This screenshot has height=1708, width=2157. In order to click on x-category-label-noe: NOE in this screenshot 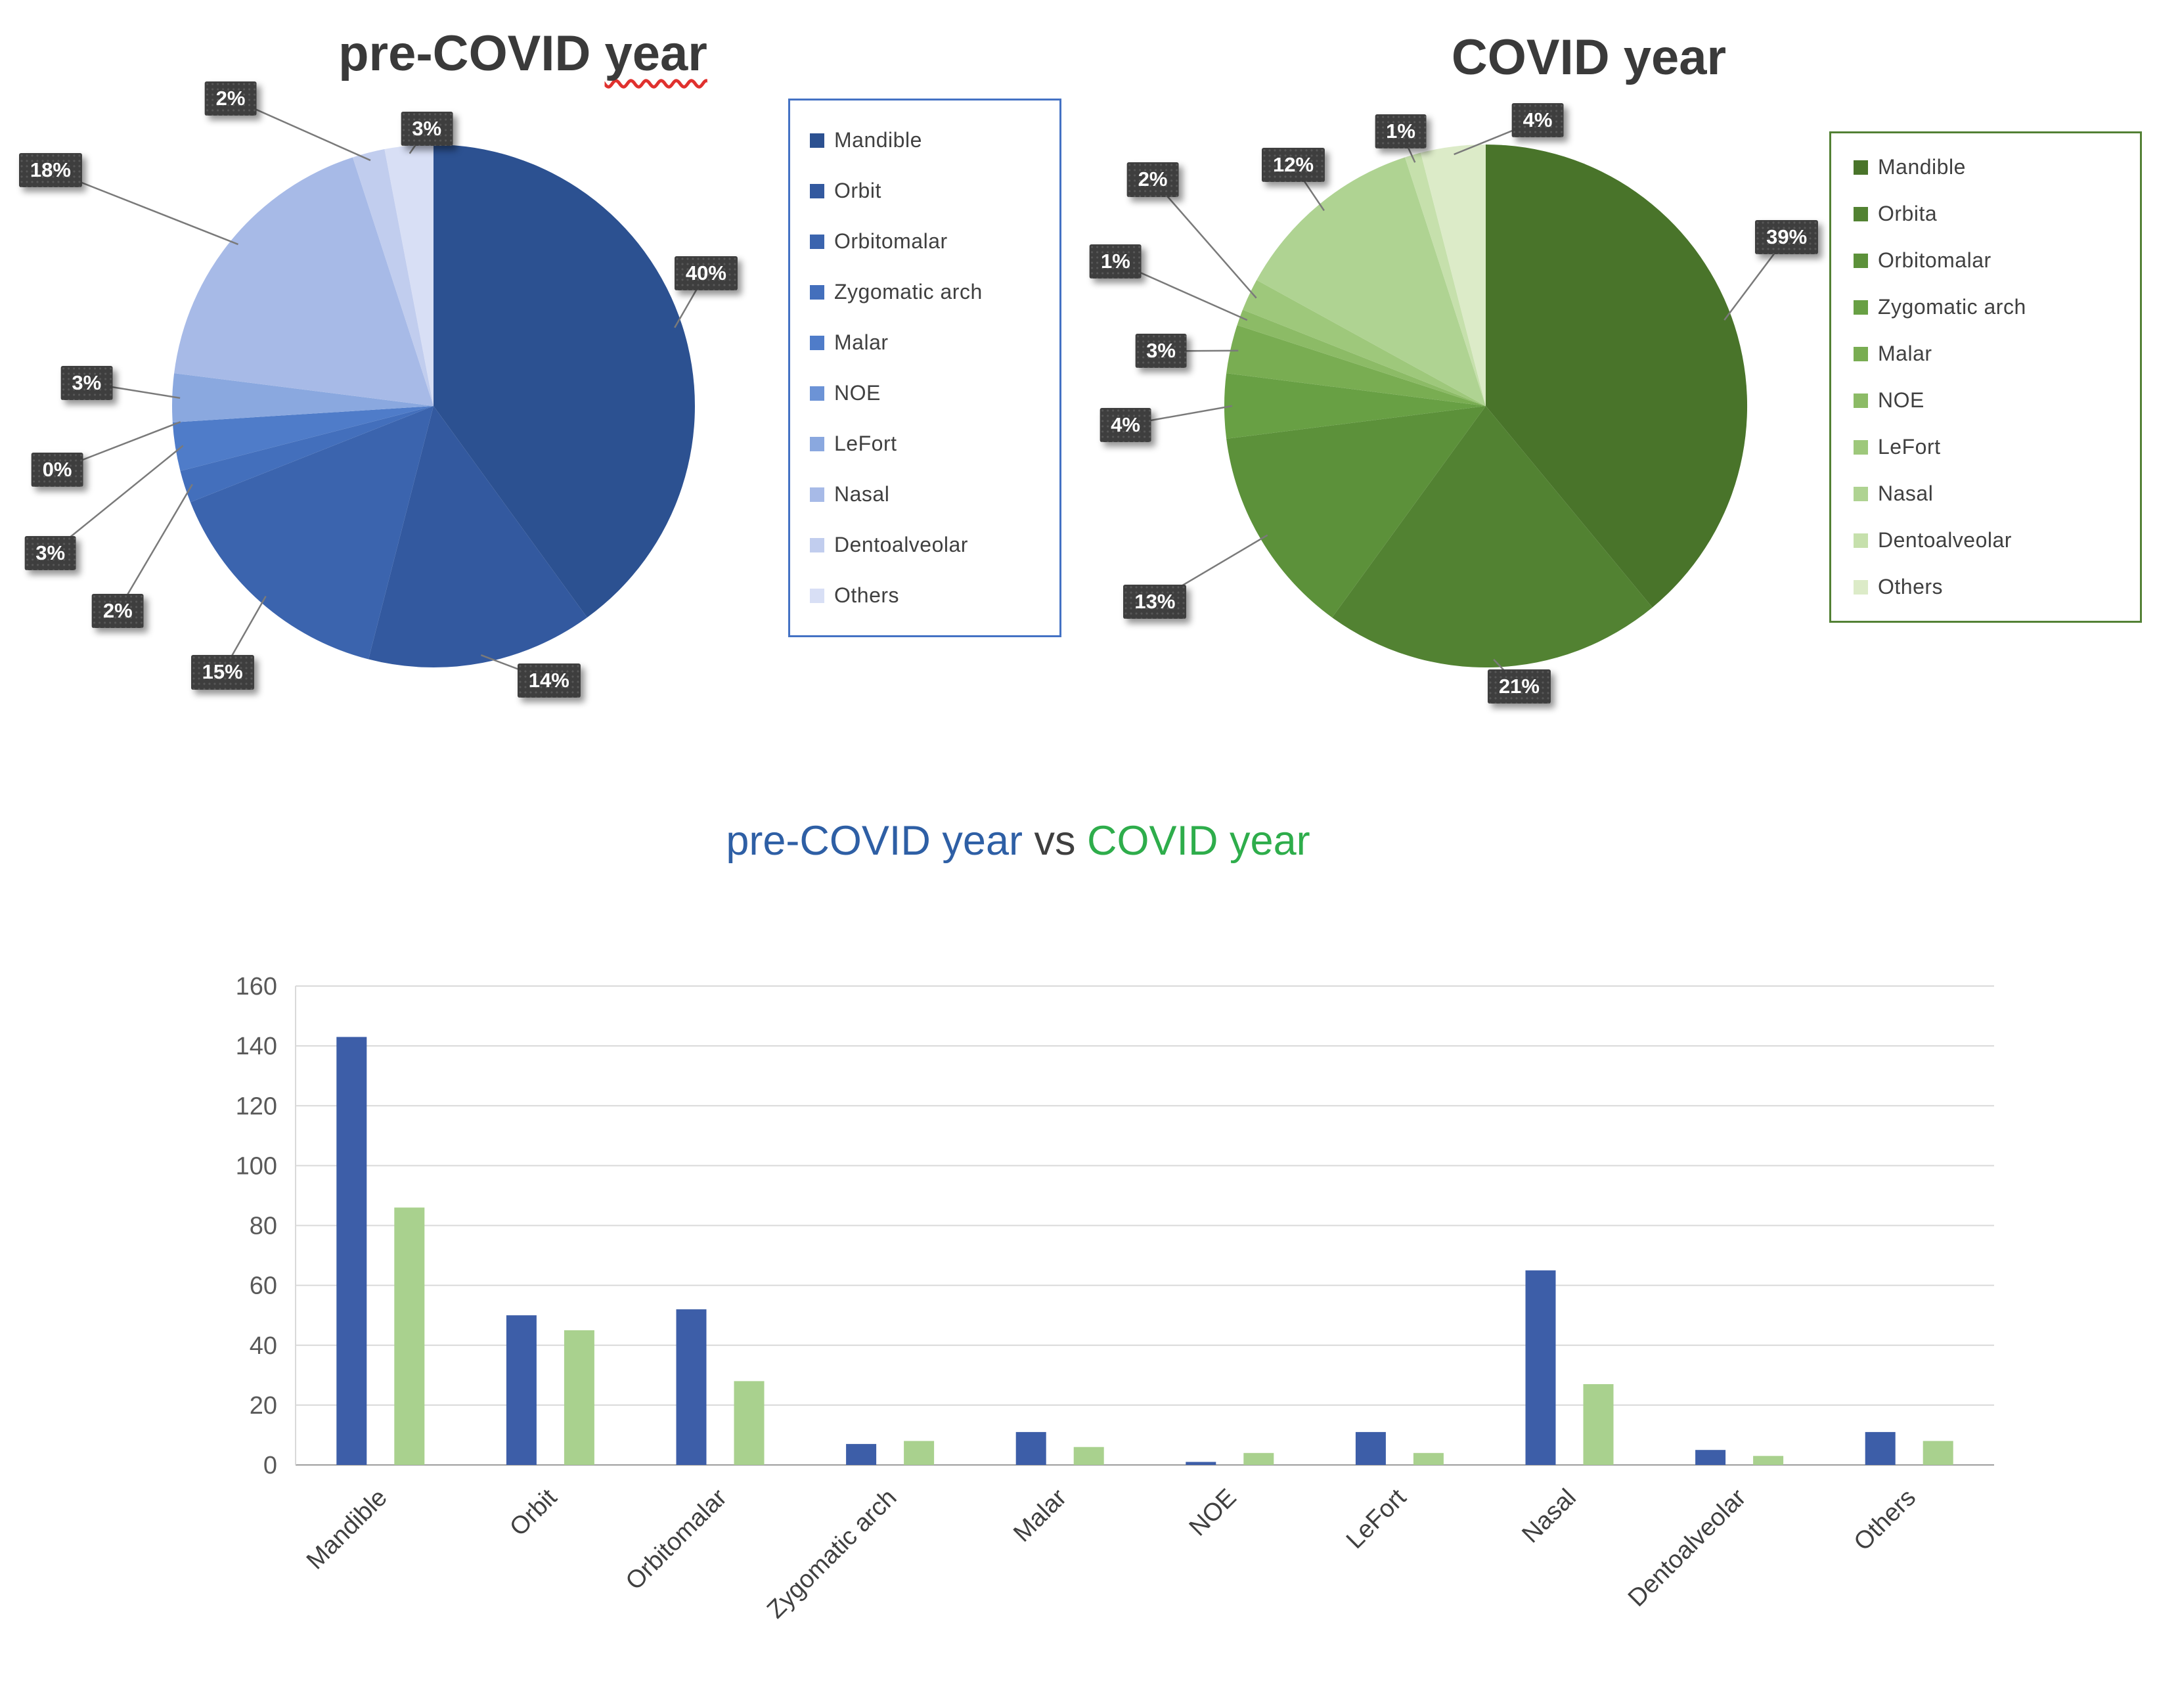, I will do `click(1213, 1513)`.